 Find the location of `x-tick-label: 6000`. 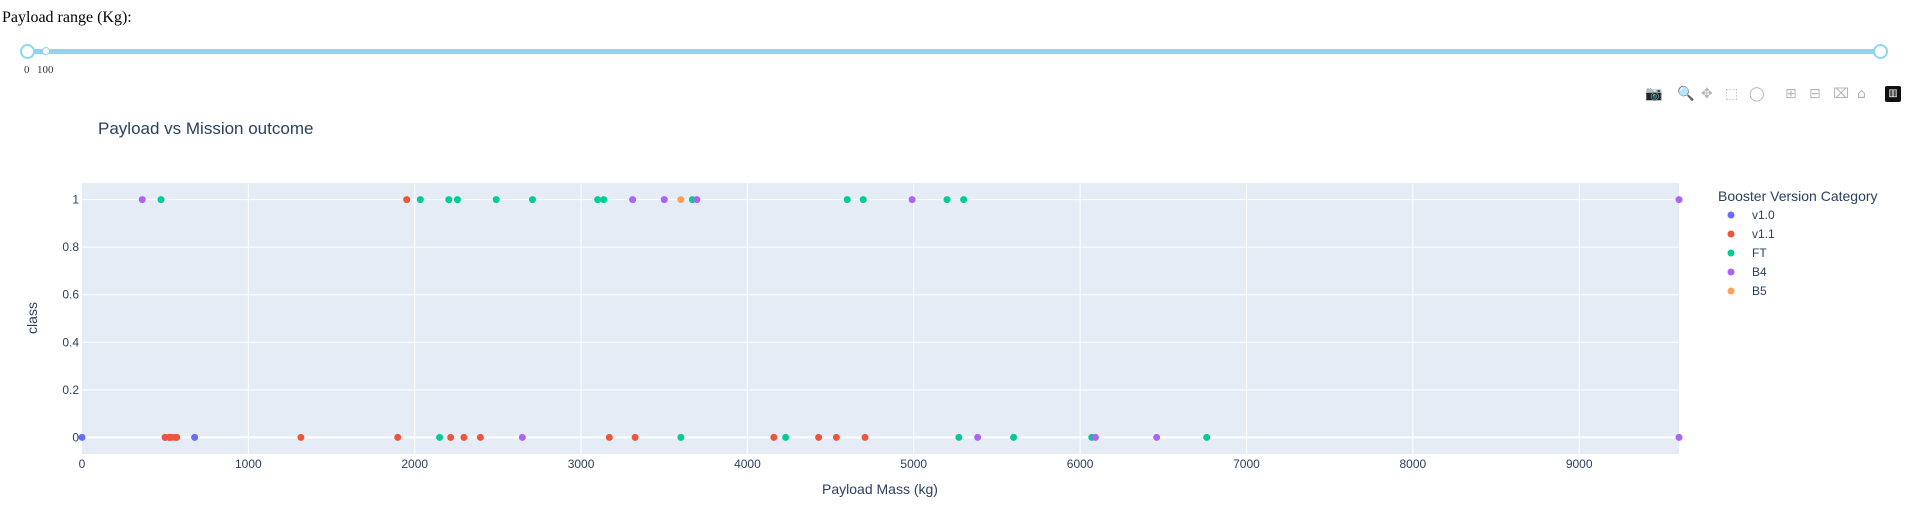

x-tick-label: 6000 is located at coordinates (1080, 464).